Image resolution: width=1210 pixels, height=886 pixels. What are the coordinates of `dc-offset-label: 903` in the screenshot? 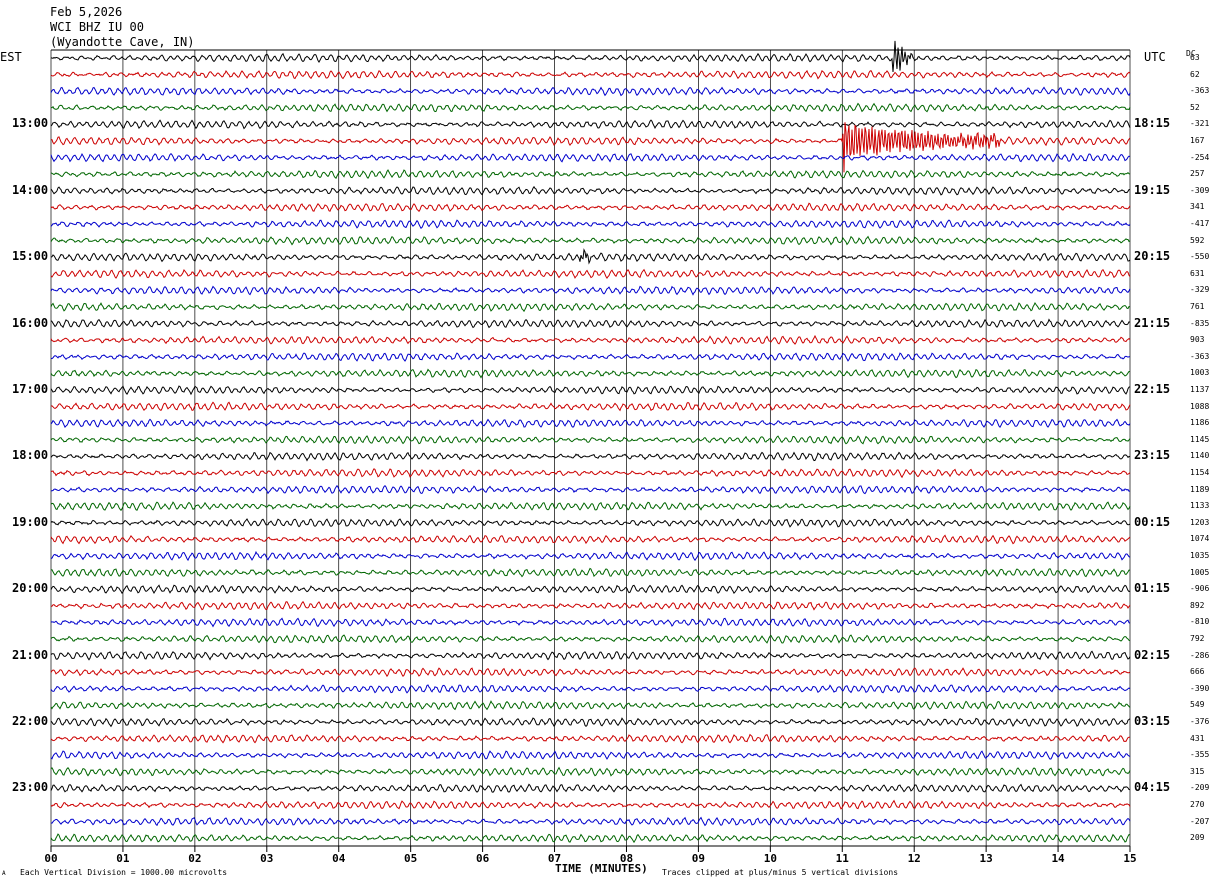 It's located at (1197, 340).